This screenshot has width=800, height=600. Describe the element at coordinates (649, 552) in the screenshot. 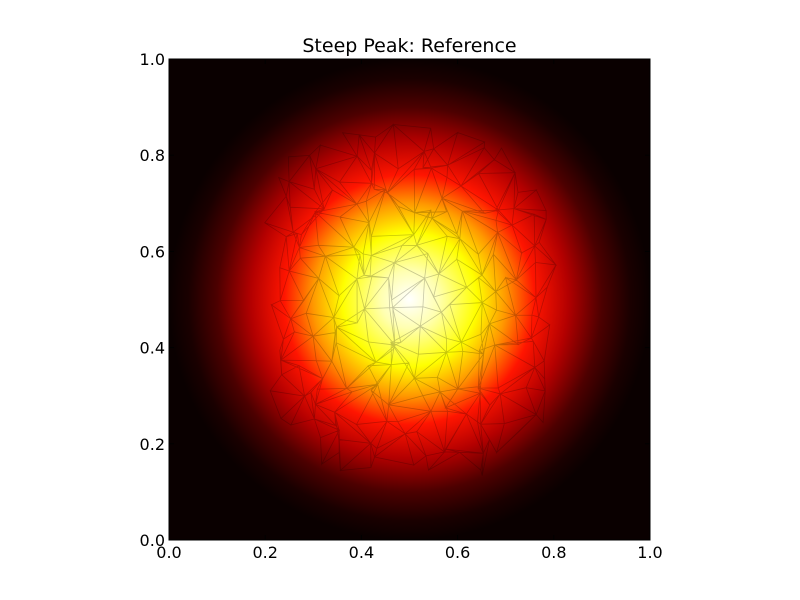

I see `x-tick-label: 1.0` at that location.